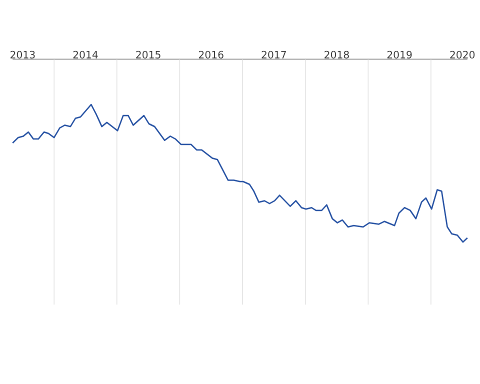 Image resolution: width=480 pixels, height=384 pixels. What do you see at coordinates (148, 54) in the screenshot?
I see `x-tick-label: 2015` at bounding box center [148, 54].